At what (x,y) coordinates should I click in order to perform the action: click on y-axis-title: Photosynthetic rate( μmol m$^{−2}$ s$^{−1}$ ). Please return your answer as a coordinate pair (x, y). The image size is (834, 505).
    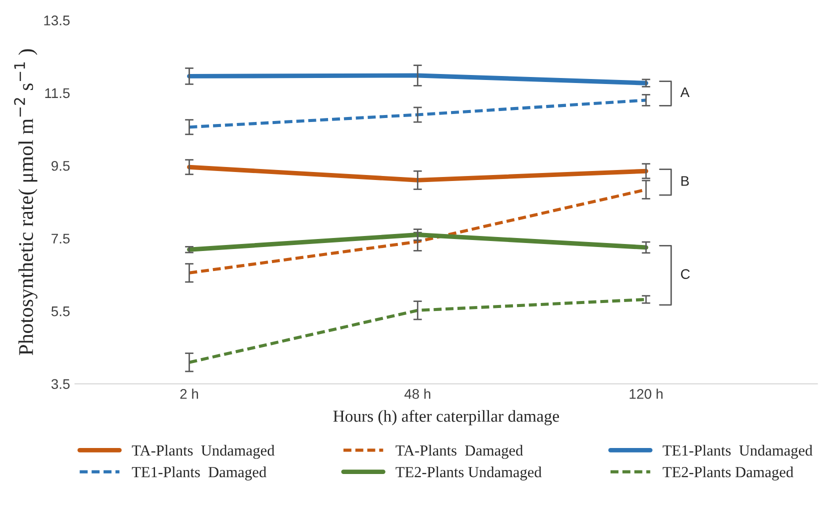
    Looking at the image, I should click on (26, 202).